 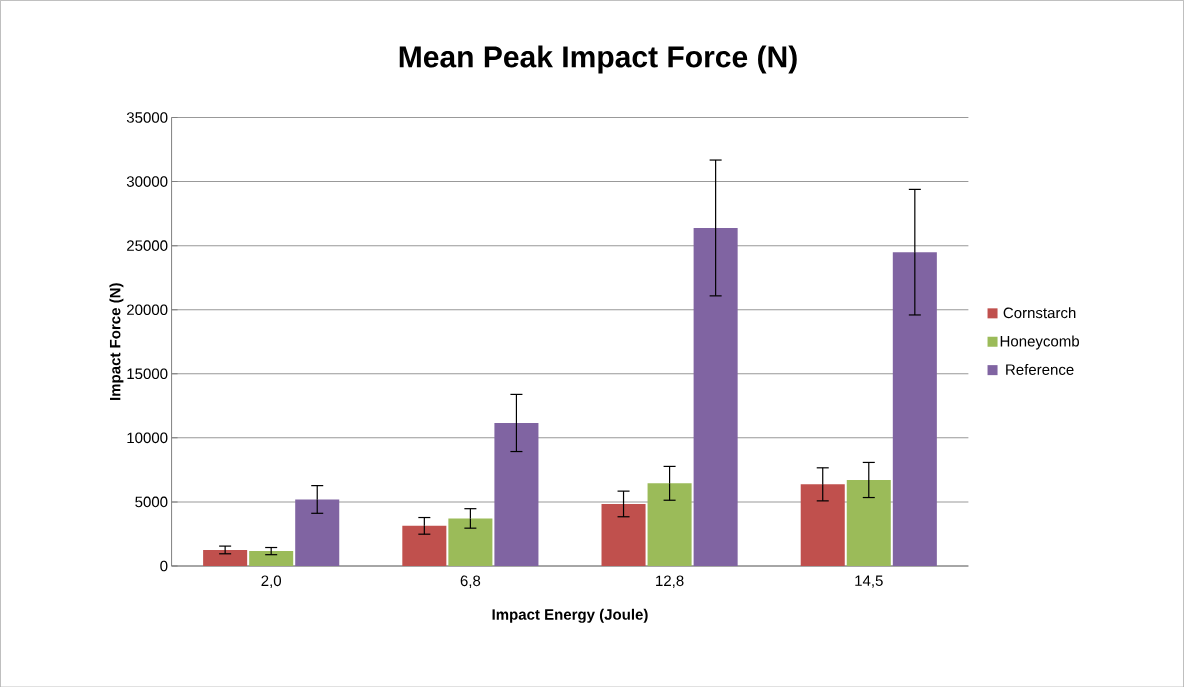 I want to click on y-tick-label: 0, so click(x=164, y=566).